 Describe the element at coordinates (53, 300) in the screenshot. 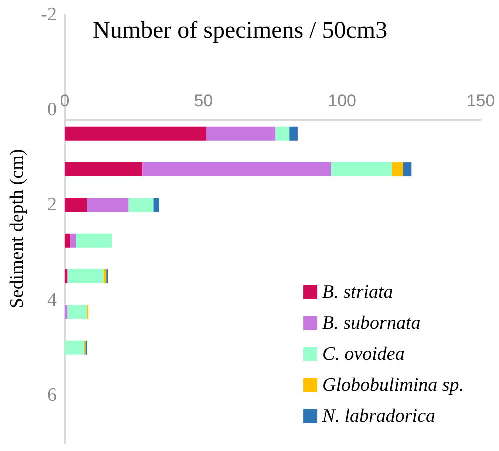

I see `y-tick-label: 4` at that location.